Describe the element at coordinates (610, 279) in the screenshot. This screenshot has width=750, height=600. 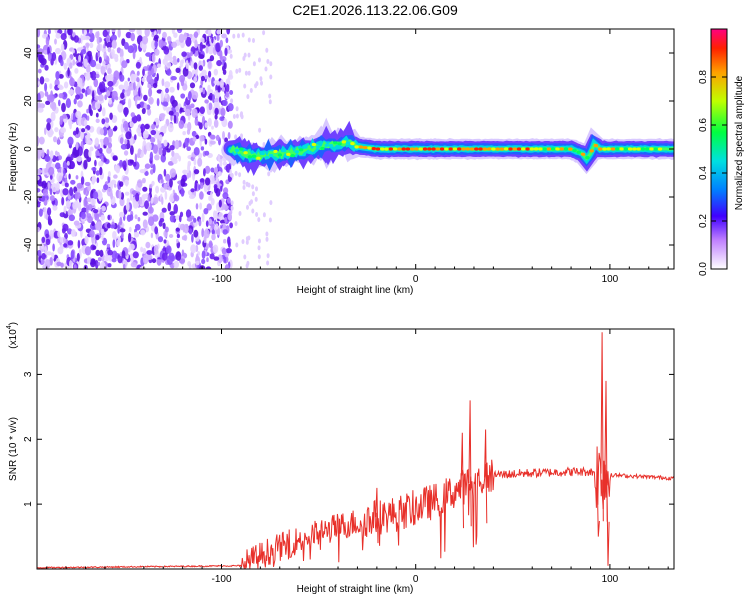
I see `x-tick-label: 100` at that location.